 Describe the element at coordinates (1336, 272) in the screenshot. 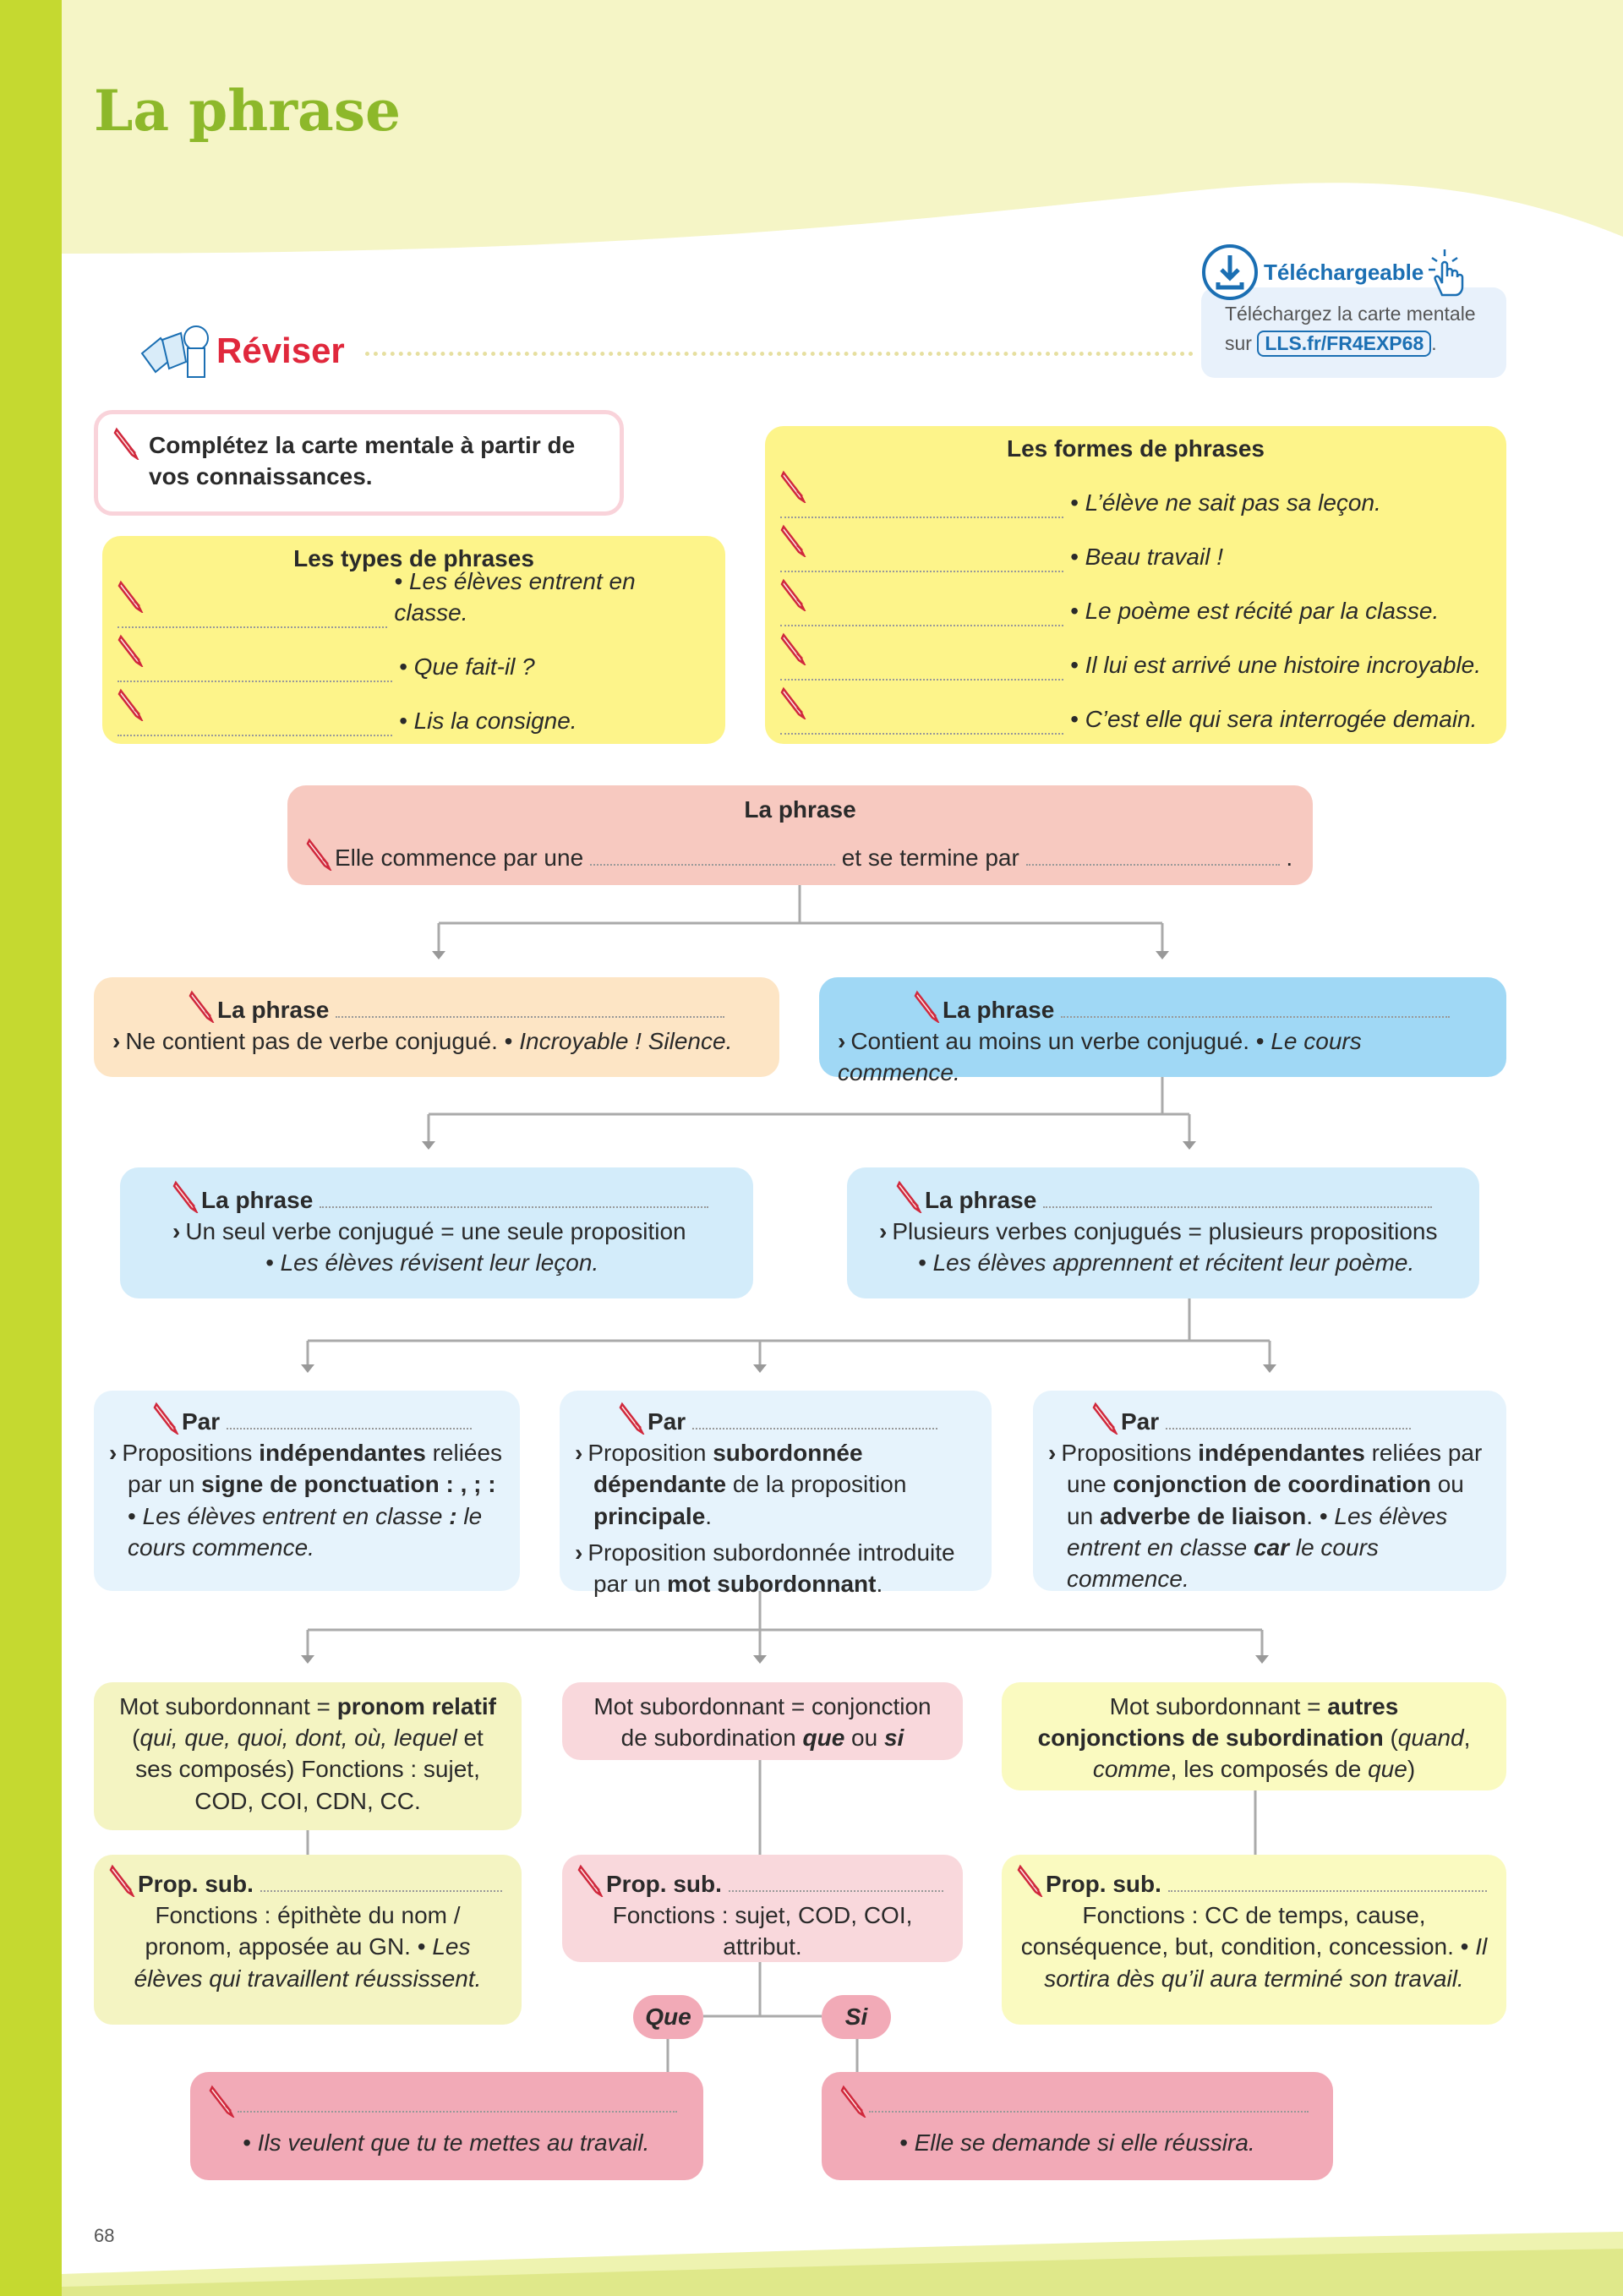

I see `download-header: Téléchargeable` at that location.